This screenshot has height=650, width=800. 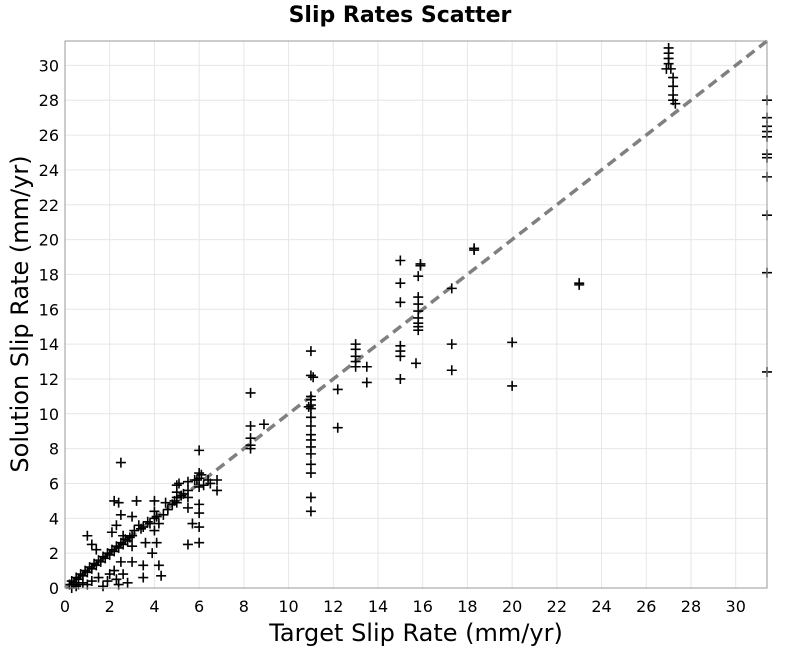 What do you see at coordinates (54, 449) in the screenshot?
I see `y-tick-label: 8` at bounding box center [54, 449].